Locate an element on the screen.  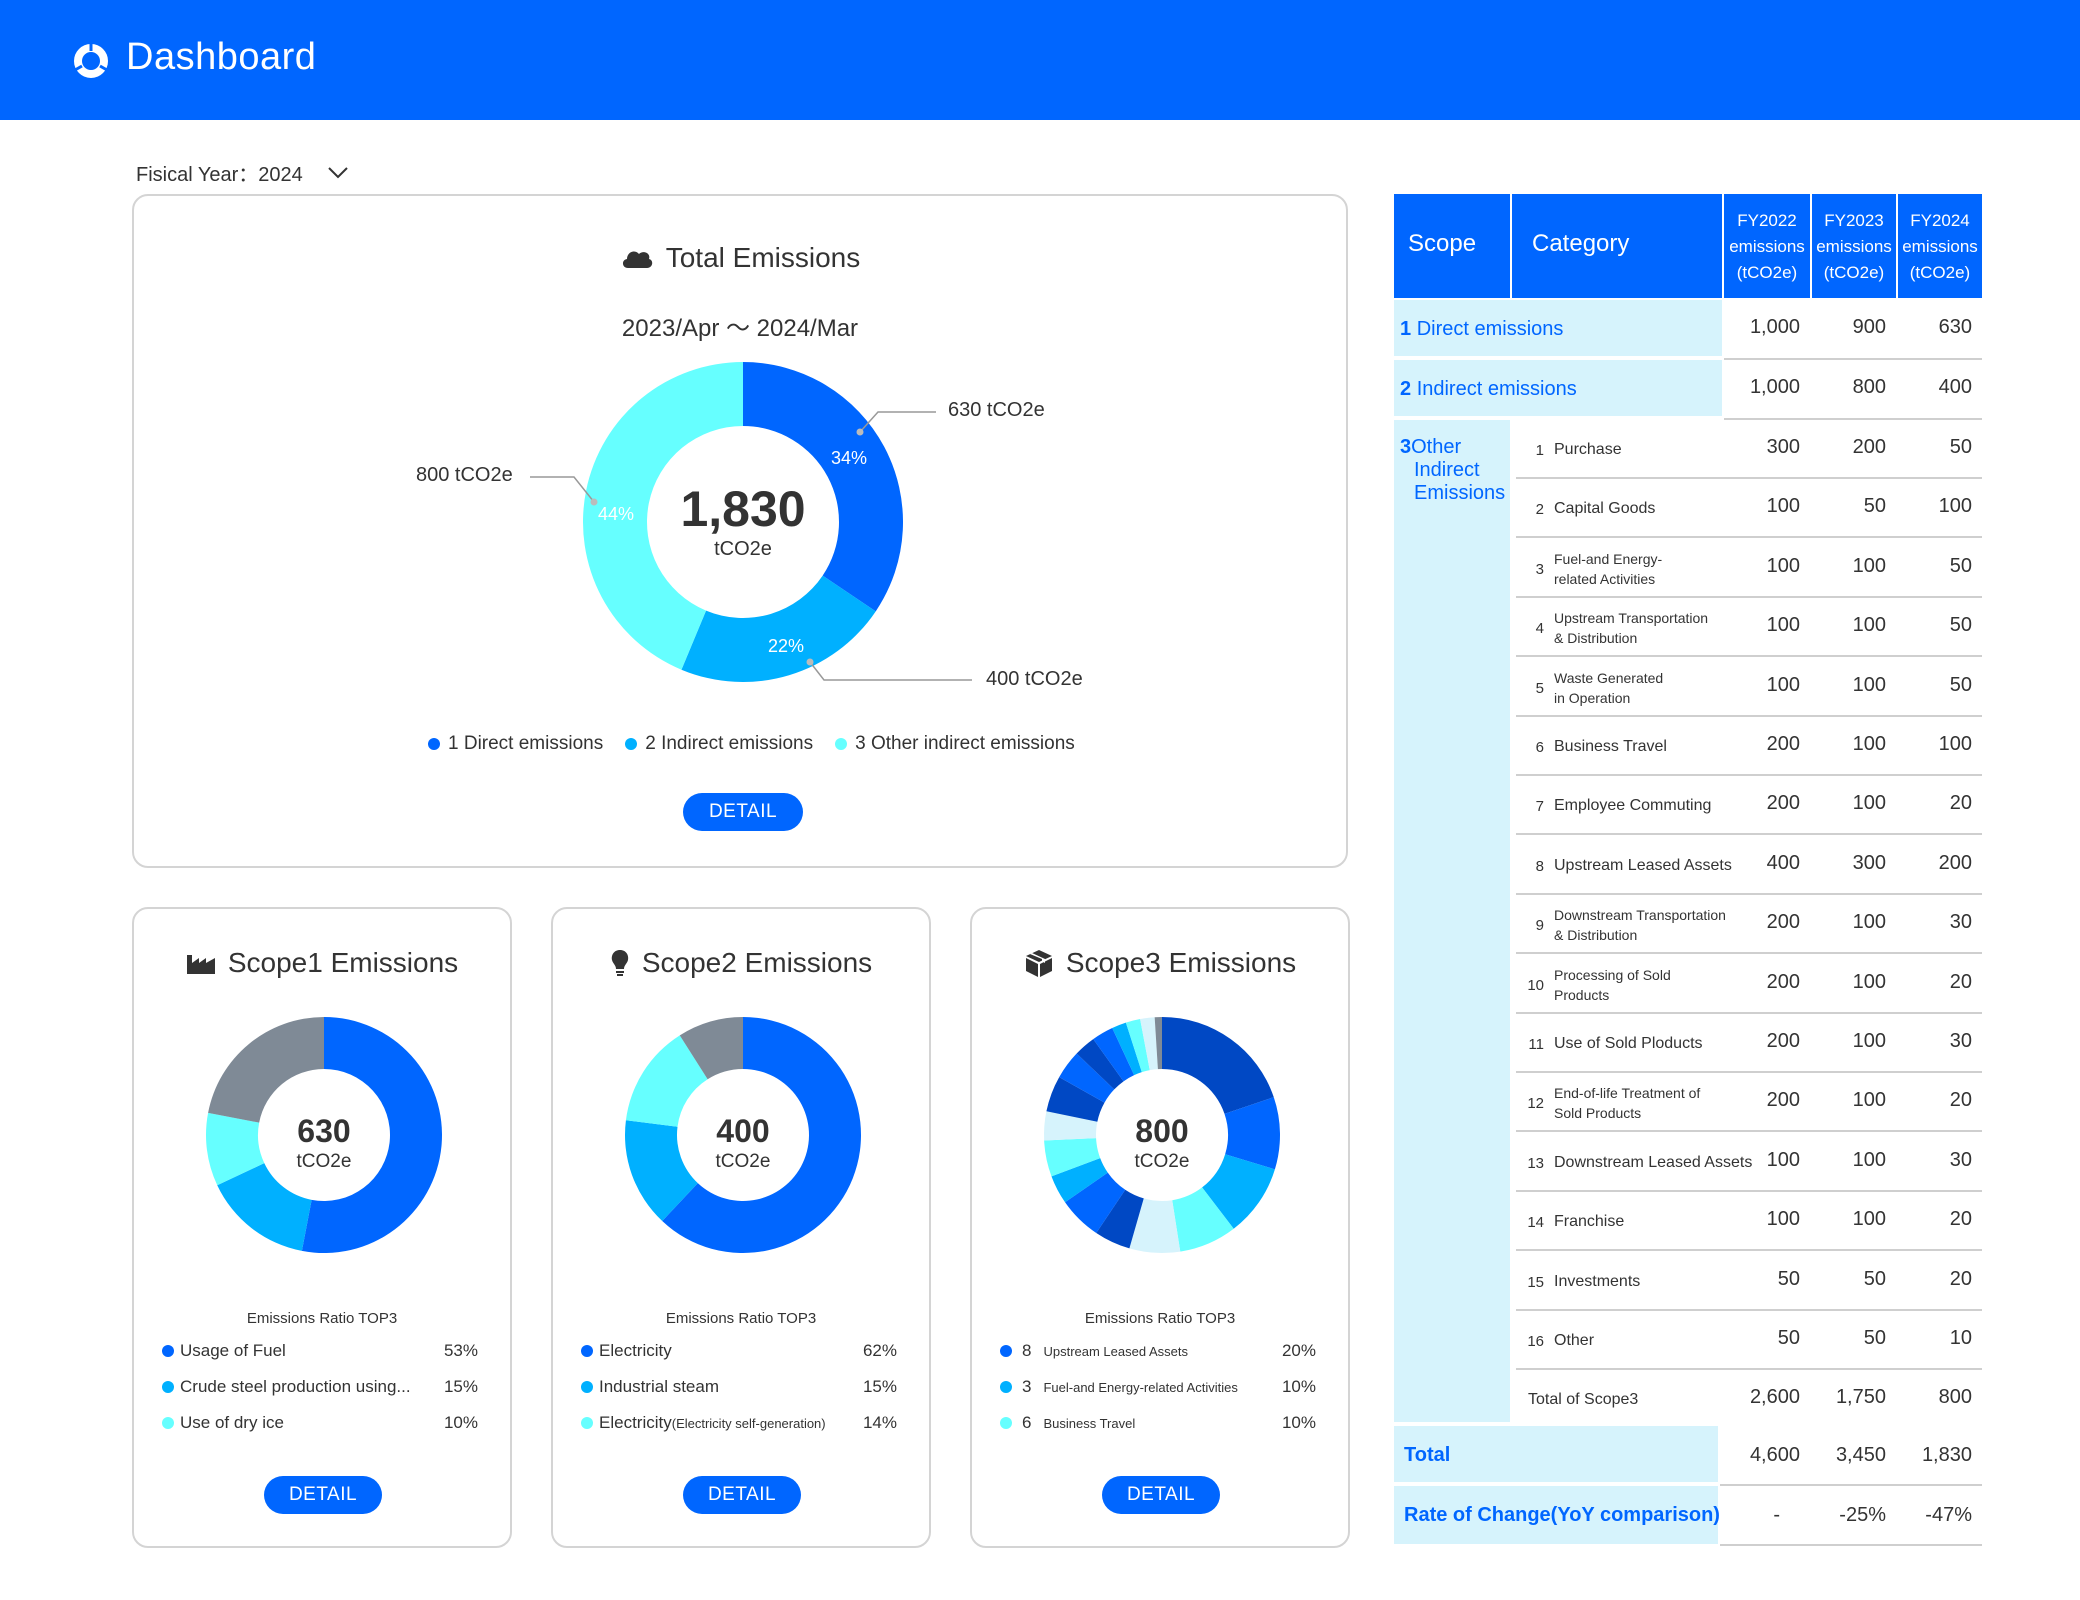
category-label: Other is located at coordinates (1574, 1340).